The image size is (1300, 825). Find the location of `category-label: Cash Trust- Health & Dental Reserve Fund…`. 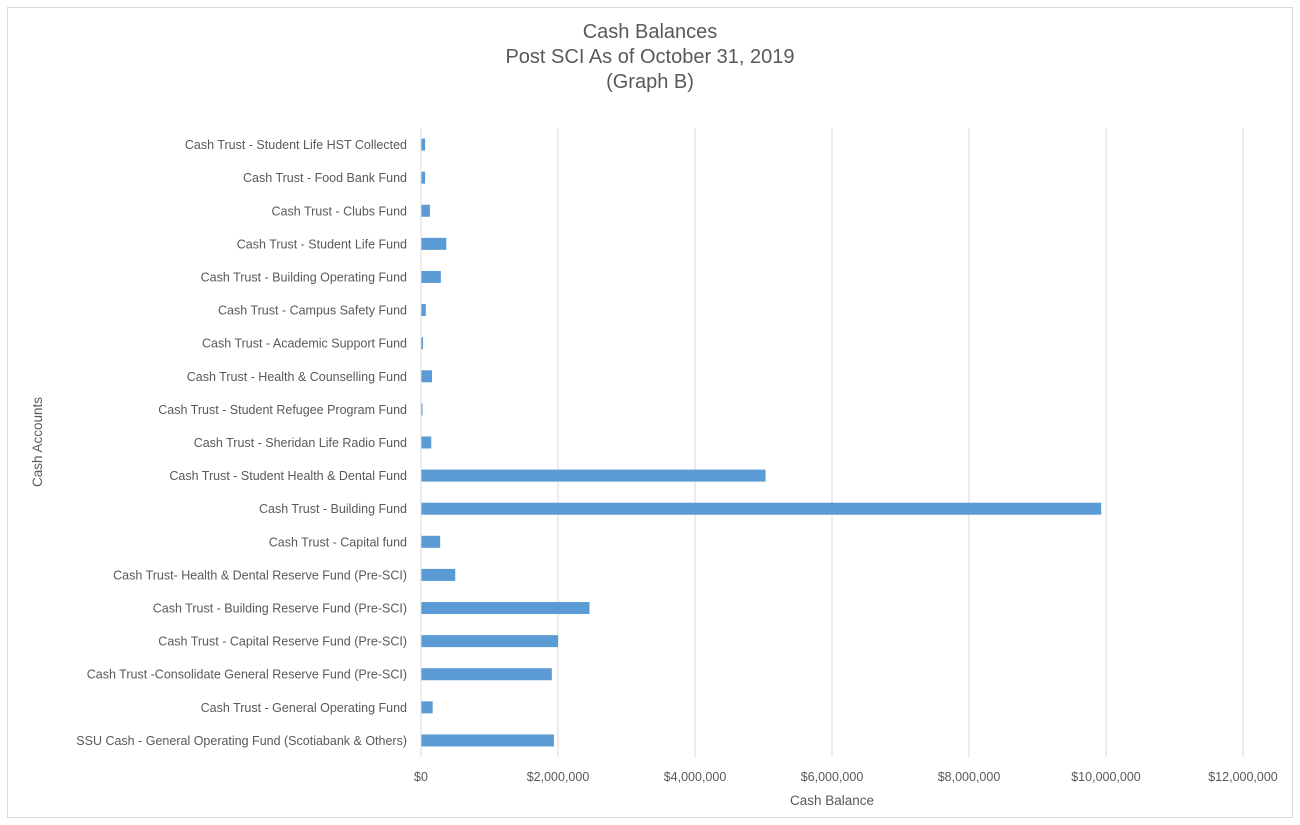

category-label: Cash Trust- Health & Dental Reserve Fund… is located at coordinates (260, 575).